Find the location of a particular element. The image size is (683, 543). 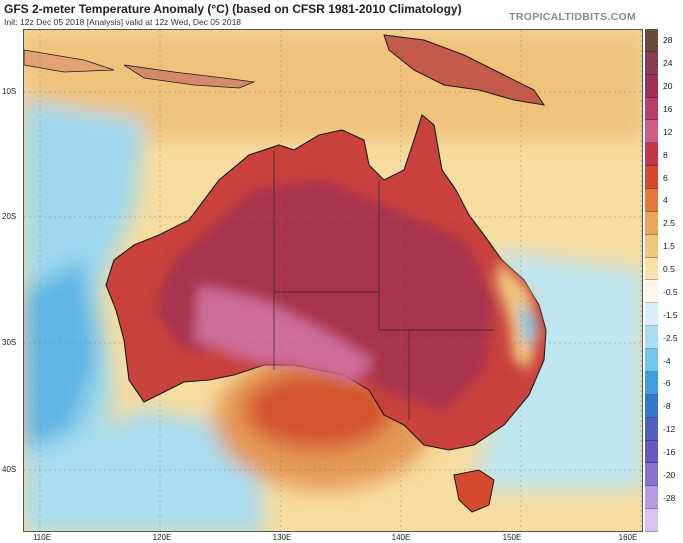

lat-label-40s: 40S is located at coordinates (9, 469).